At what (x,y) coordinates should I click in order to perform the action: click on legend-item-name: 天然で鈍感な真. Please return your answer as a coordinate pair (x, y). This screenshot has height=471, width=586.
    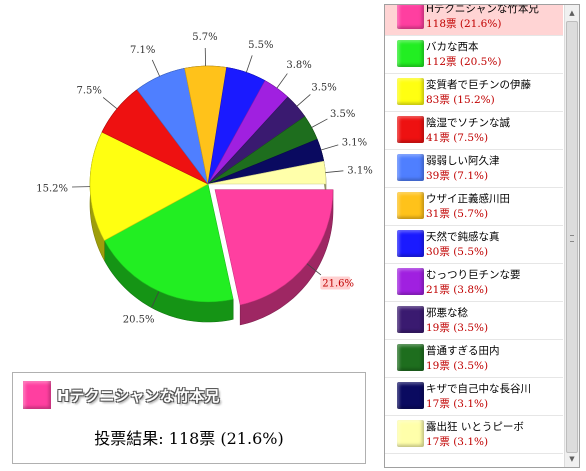
    Looking at the image, I should click on (463, 237).